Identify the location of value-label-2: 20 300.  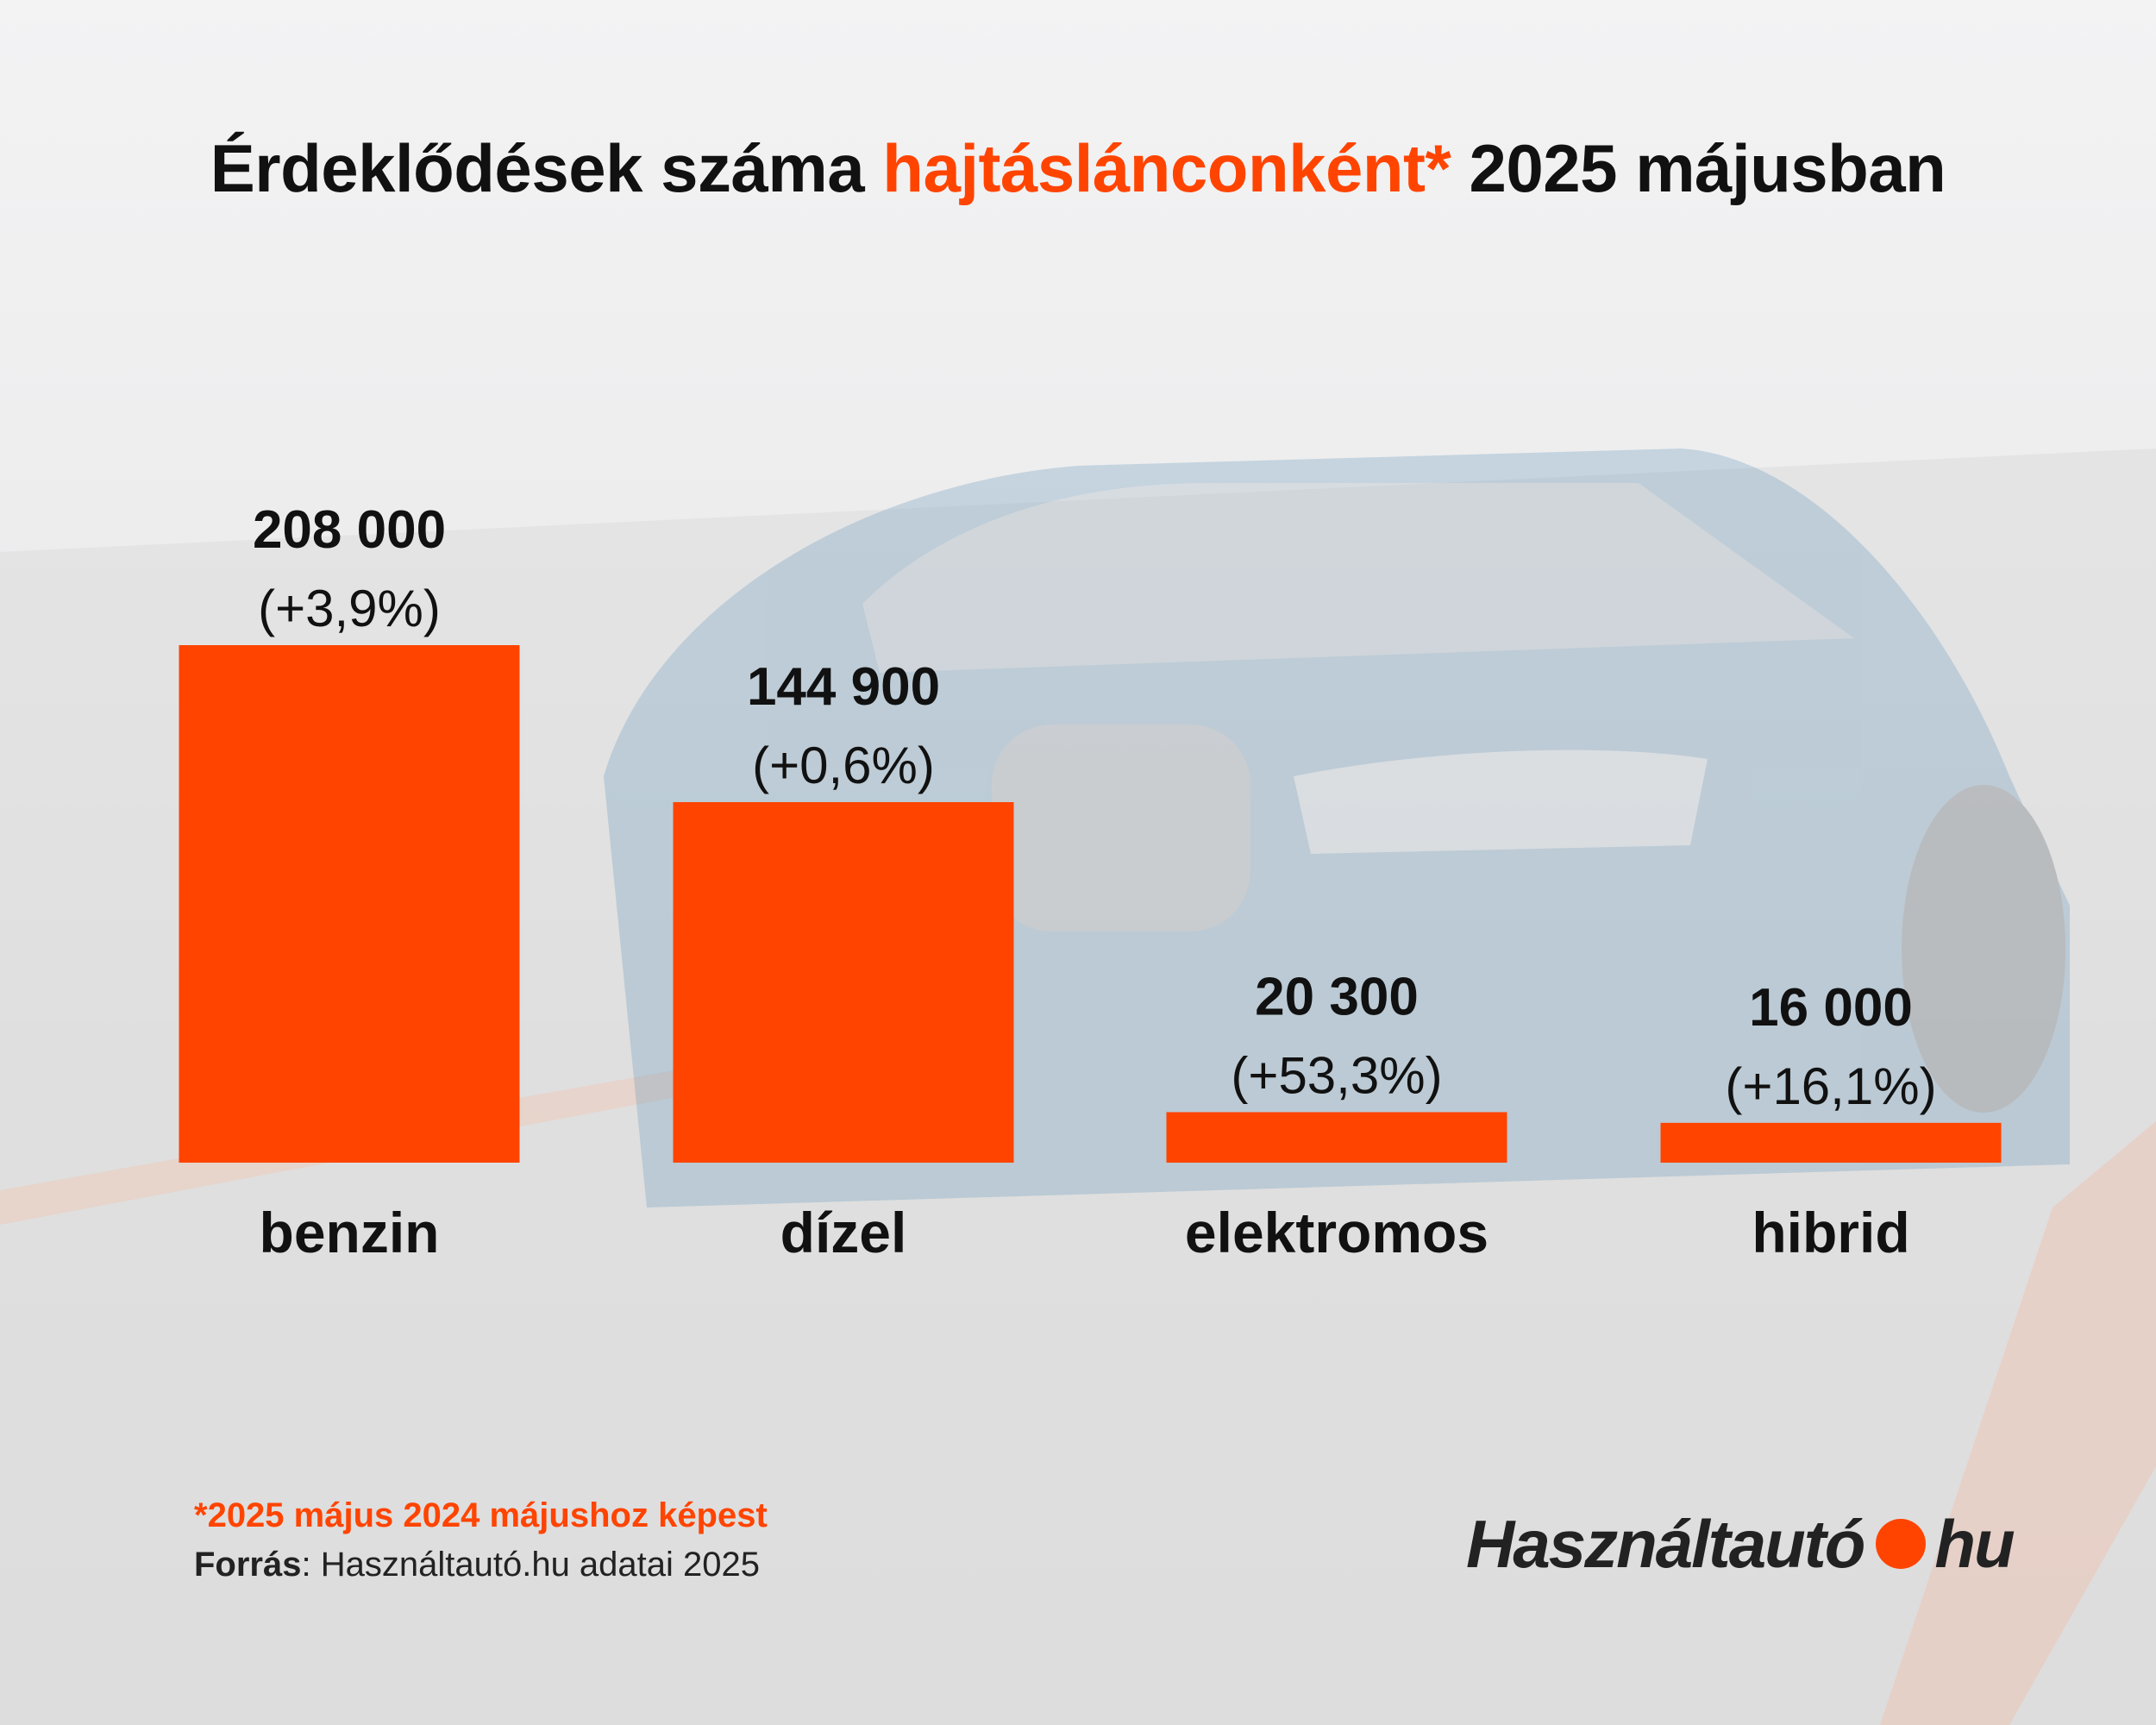
(1337, 997).